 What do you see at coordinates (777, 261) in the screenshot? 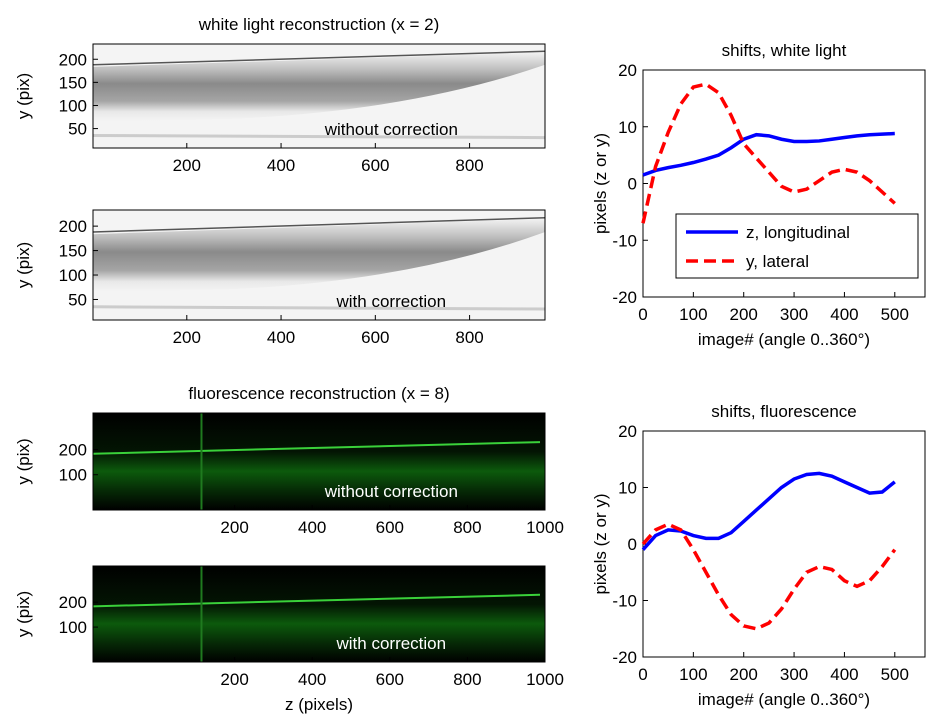
I see `legend-label: y, lateral` at bounding box center [777, 261].